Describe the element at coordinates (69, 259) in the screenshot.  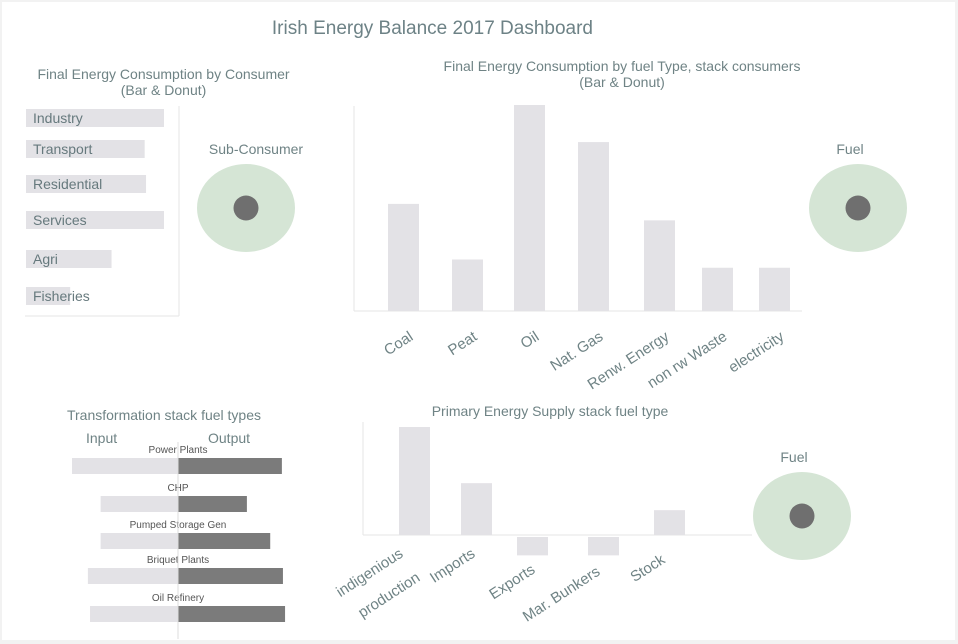
I see `consumer-bar-agri` at that location.